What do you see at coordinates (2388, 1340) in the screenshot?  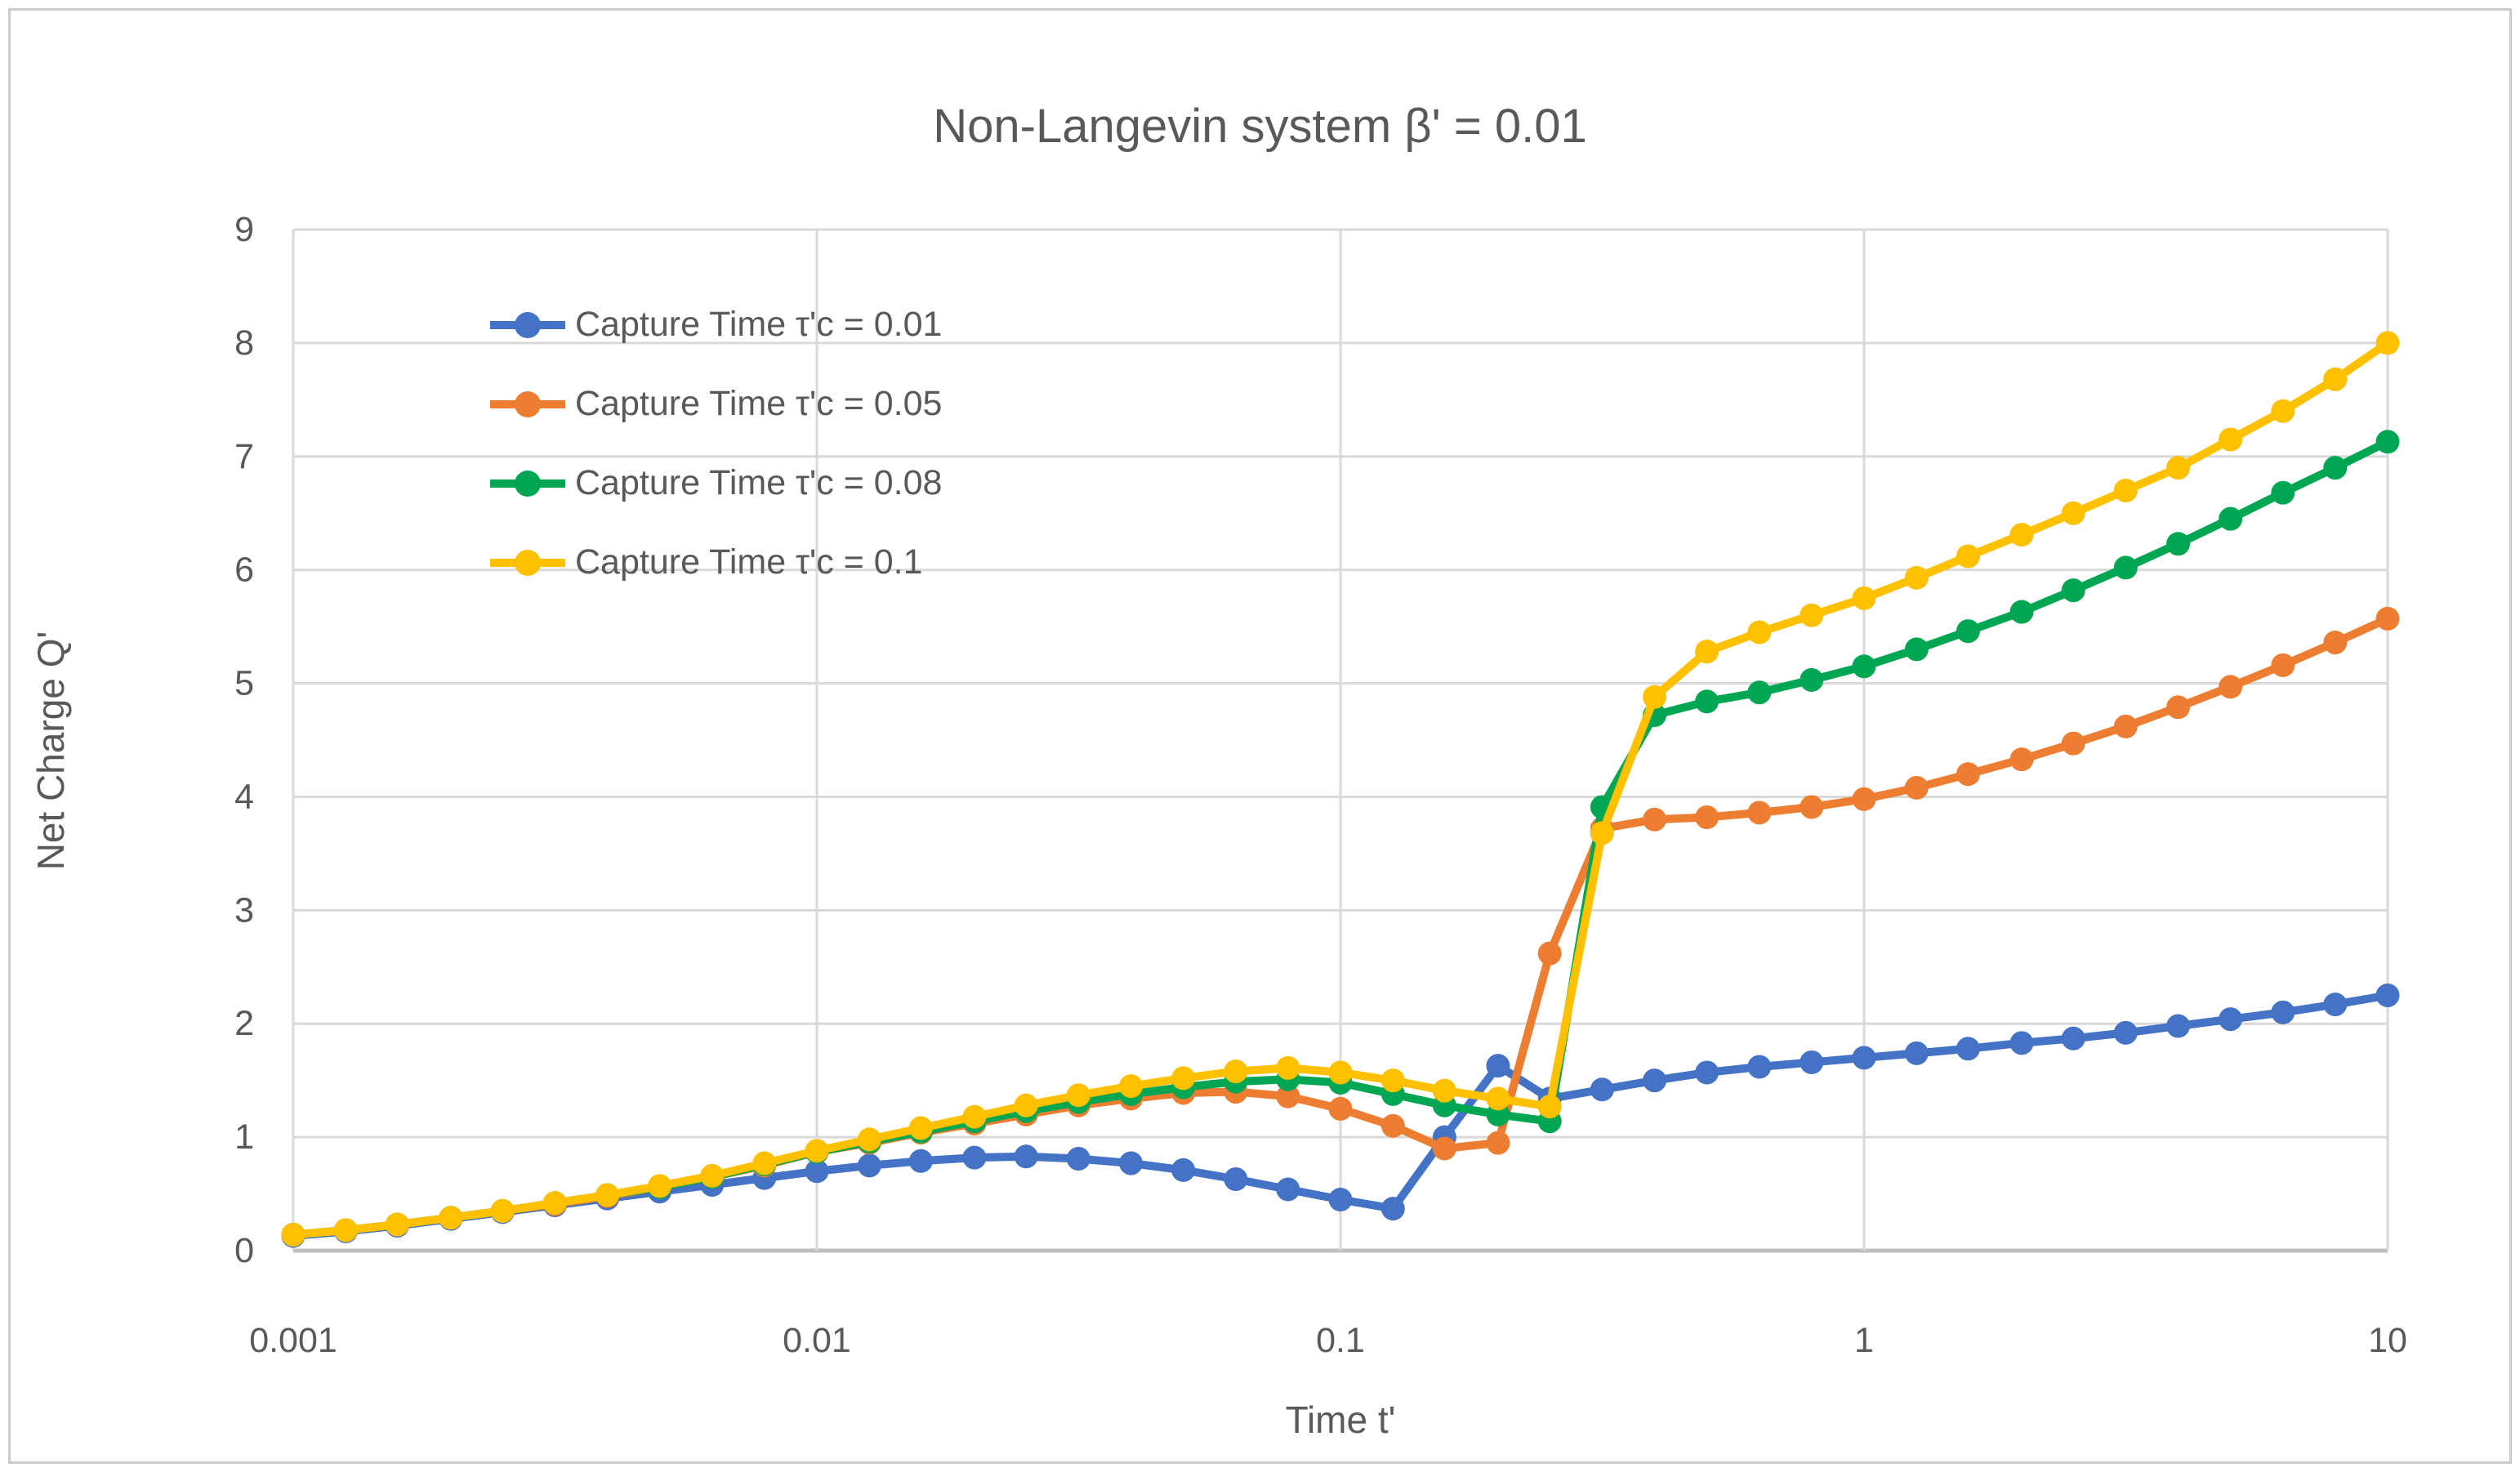 I see `x-tick-label: 10` at bounding box center [2388, 1340].